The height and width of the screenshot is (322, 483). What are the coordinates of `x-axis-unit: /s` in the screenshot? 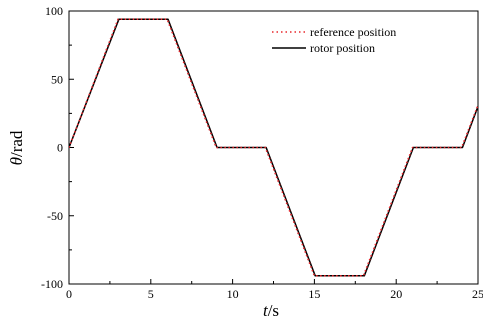 It's located at (273, 310).